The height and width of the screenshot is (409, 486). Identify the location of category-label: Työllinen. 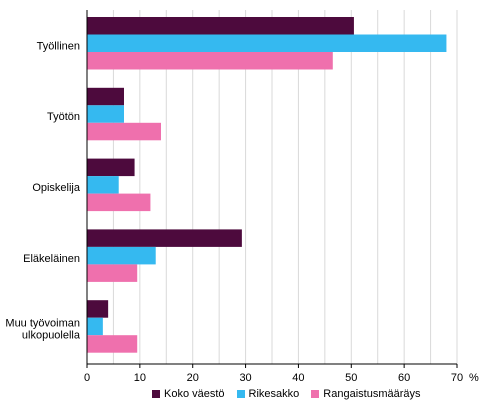
(58, 46).